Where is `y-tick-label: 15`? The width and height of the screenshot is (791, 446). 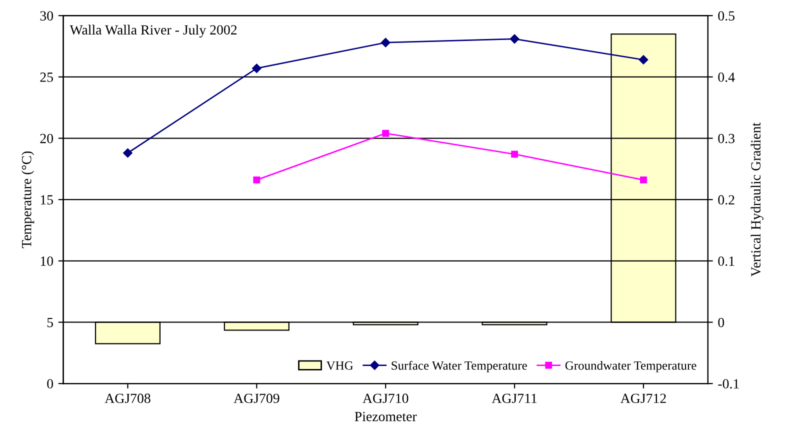 y-tick-label: 15 is located at coordinates (47, 200).